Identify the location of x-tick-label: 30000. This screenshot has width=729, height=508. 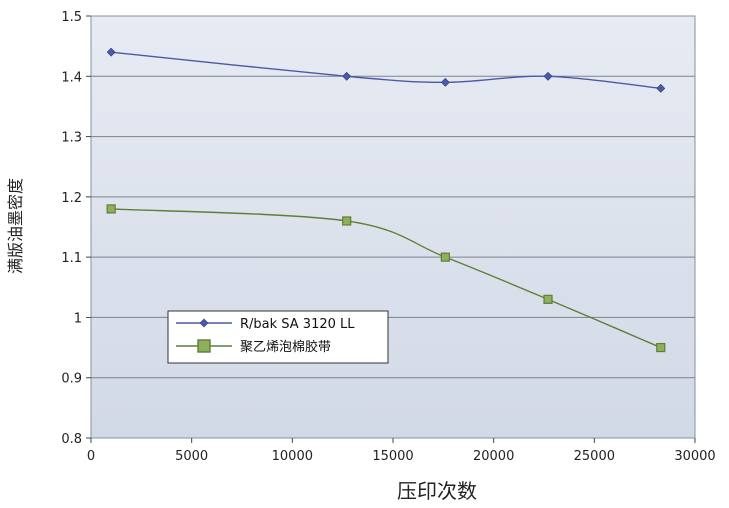
(694, 456).